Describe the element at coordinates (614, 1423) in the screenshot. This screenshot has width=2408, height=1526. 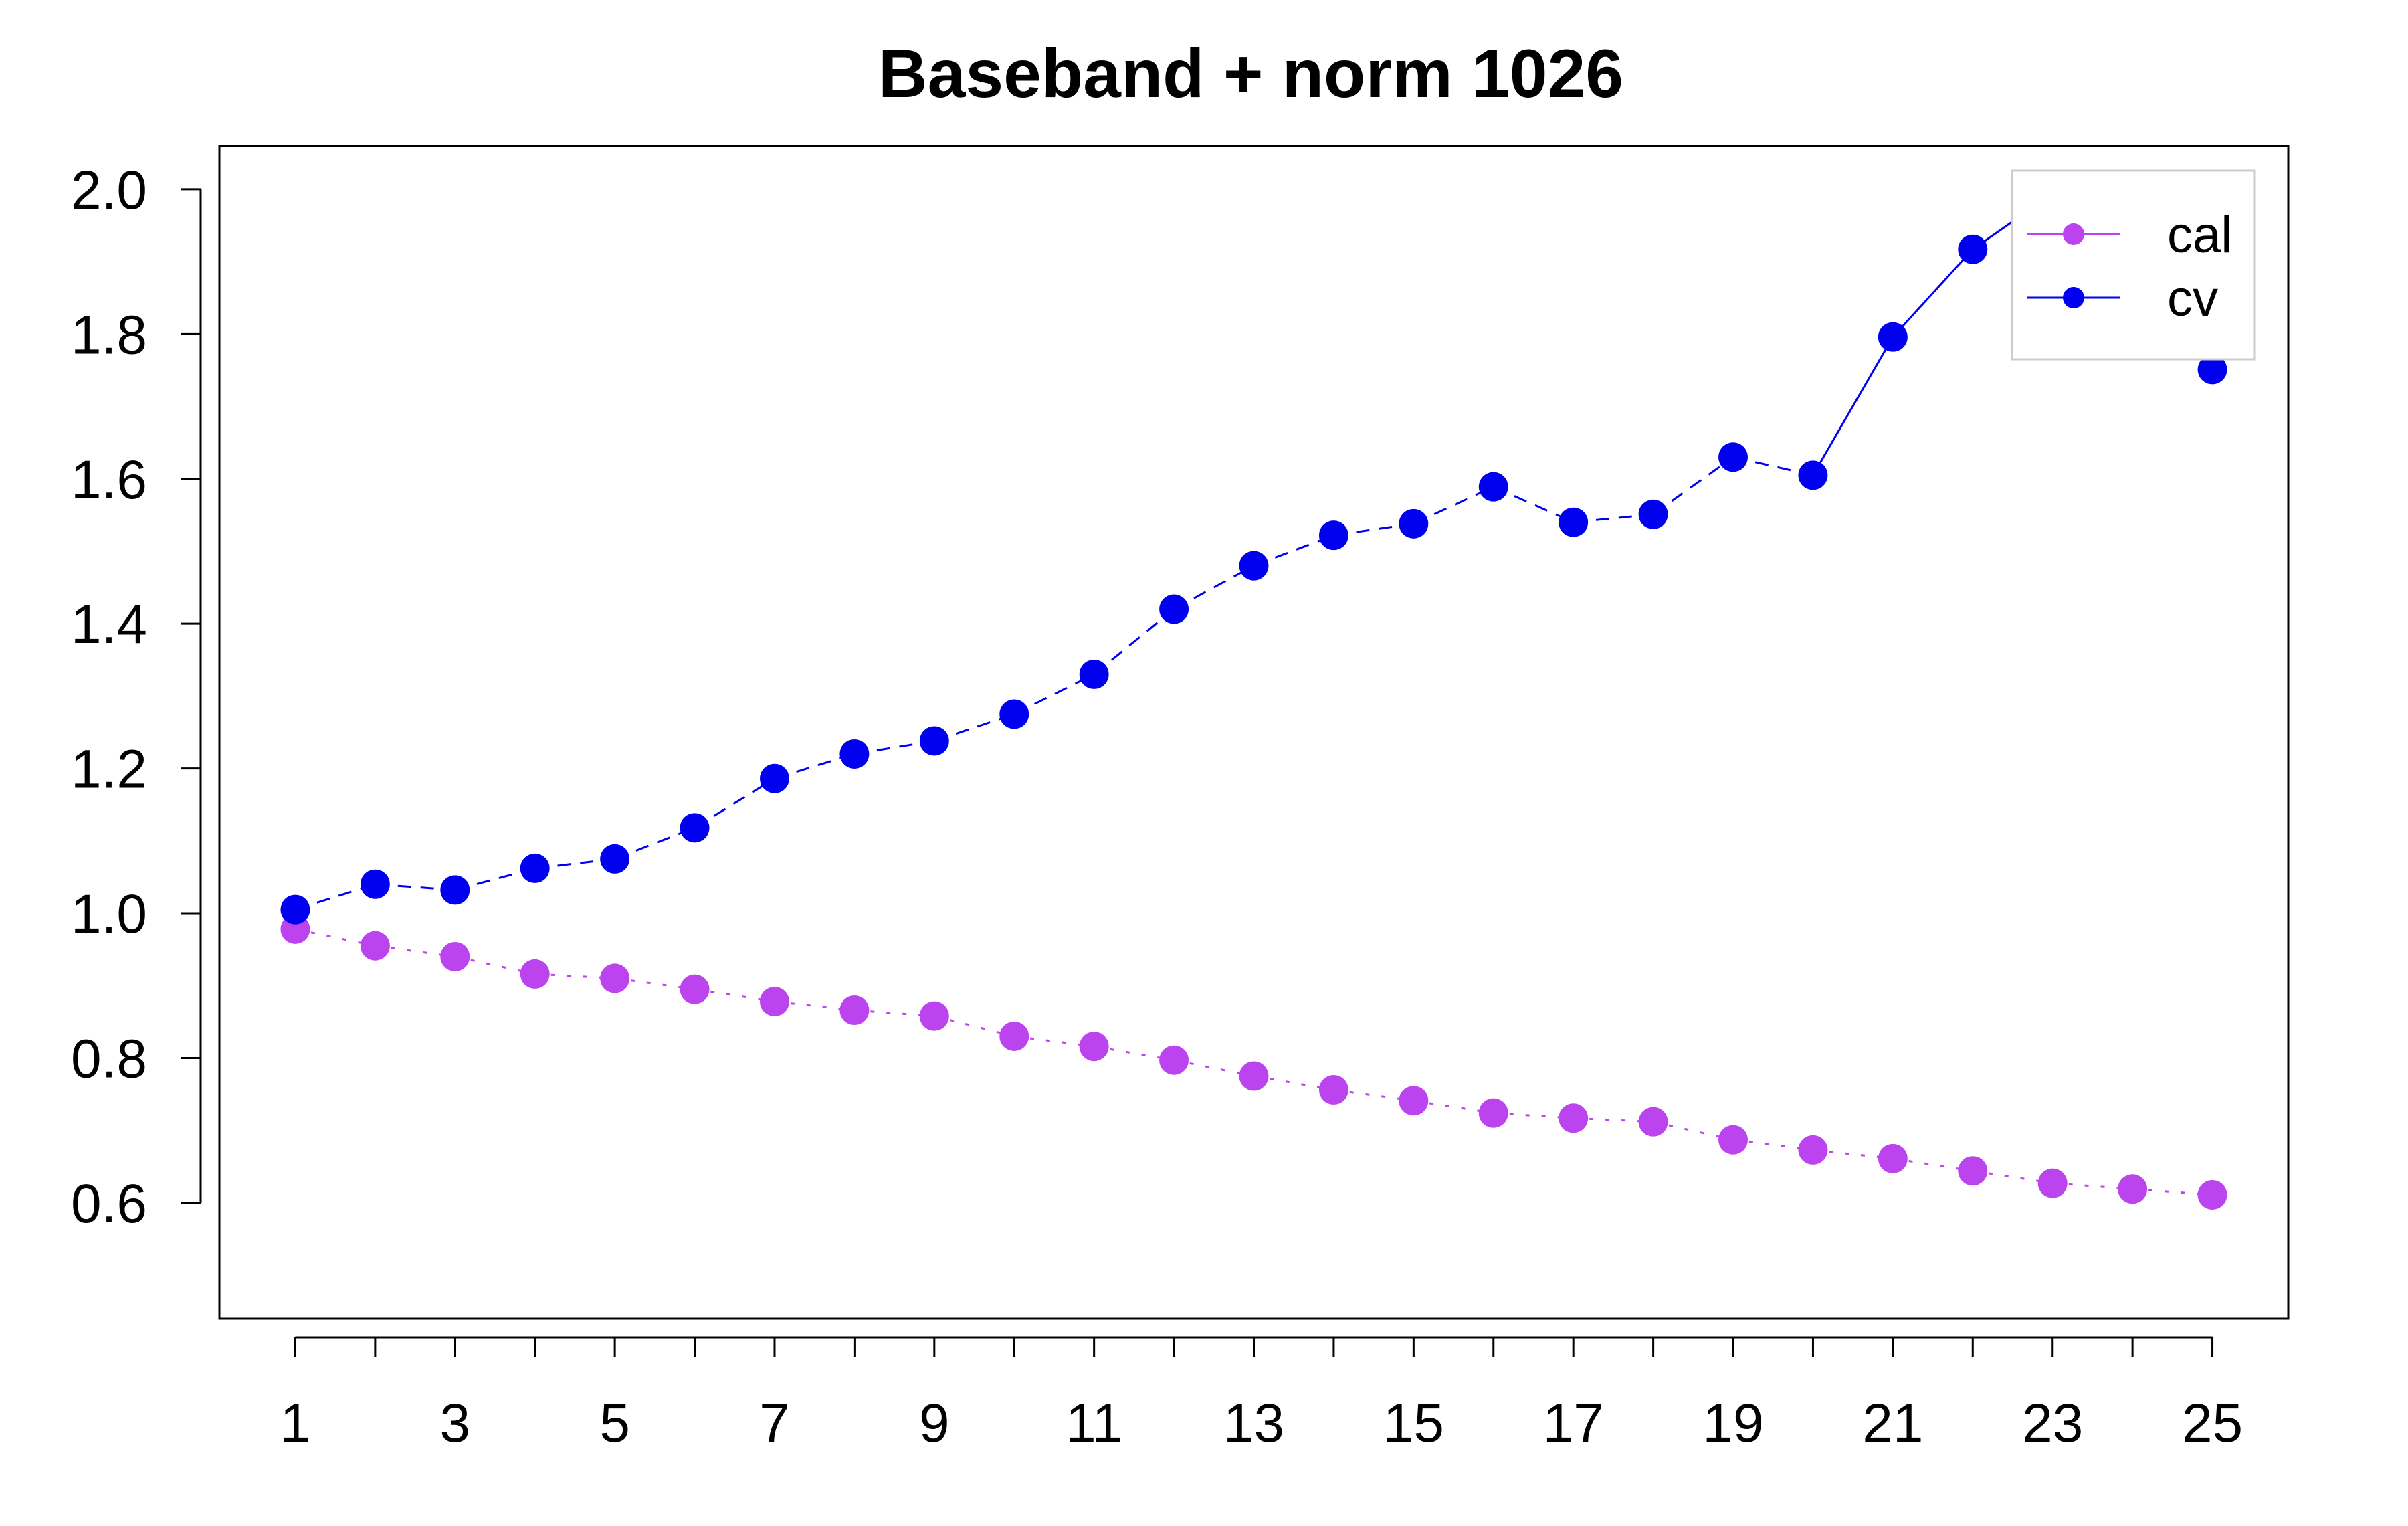
I see `x-tick-label: 5` at that location.